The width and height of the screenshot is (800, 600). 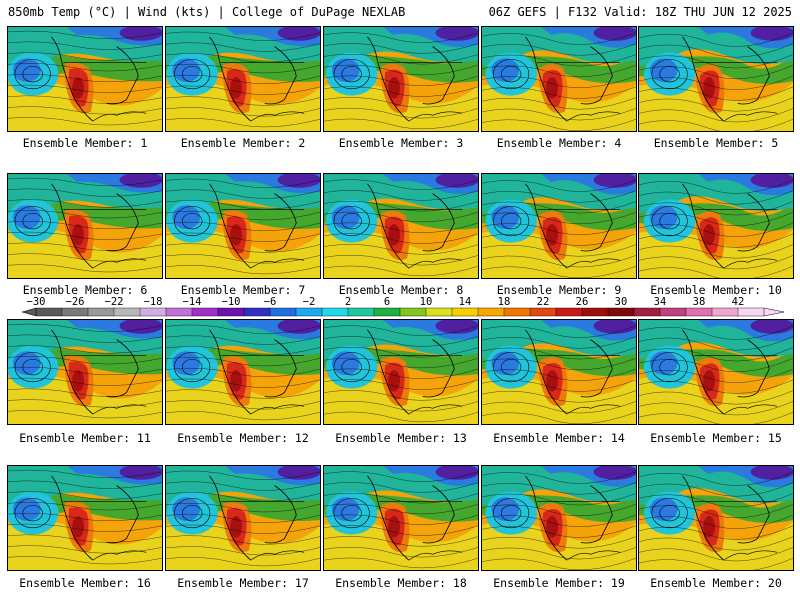 I want to click on scale-tick-label: 10, so click(x=426, y=302).